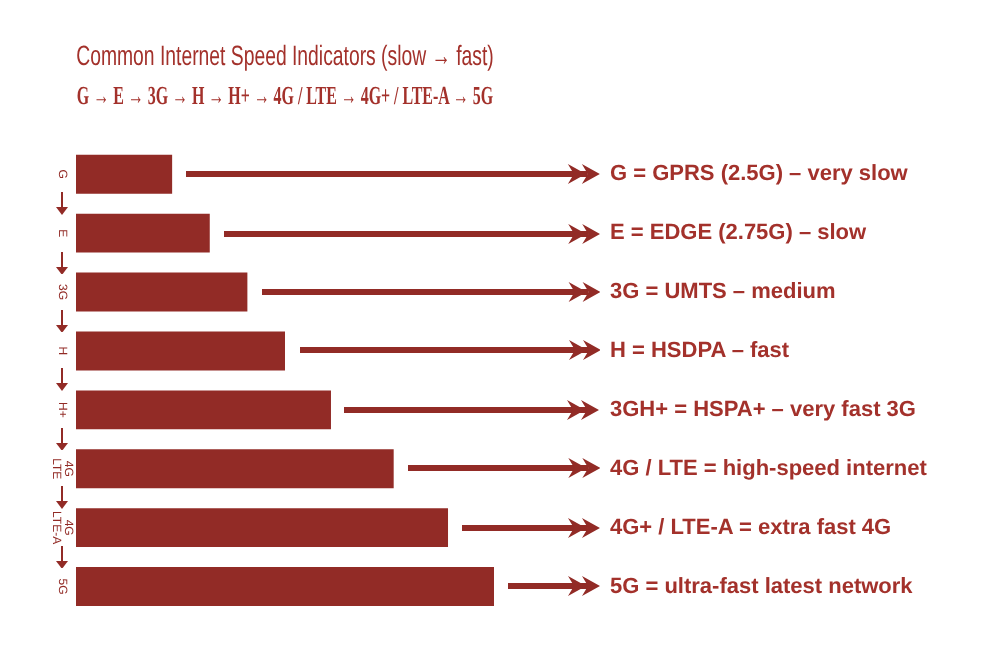 This screenshot has width=1000, height=668. What do you see at coordinates (762, 586) in the screenshot?
I see `text: 5G = ultra-fast latest network` at bounding box center [762, 586].